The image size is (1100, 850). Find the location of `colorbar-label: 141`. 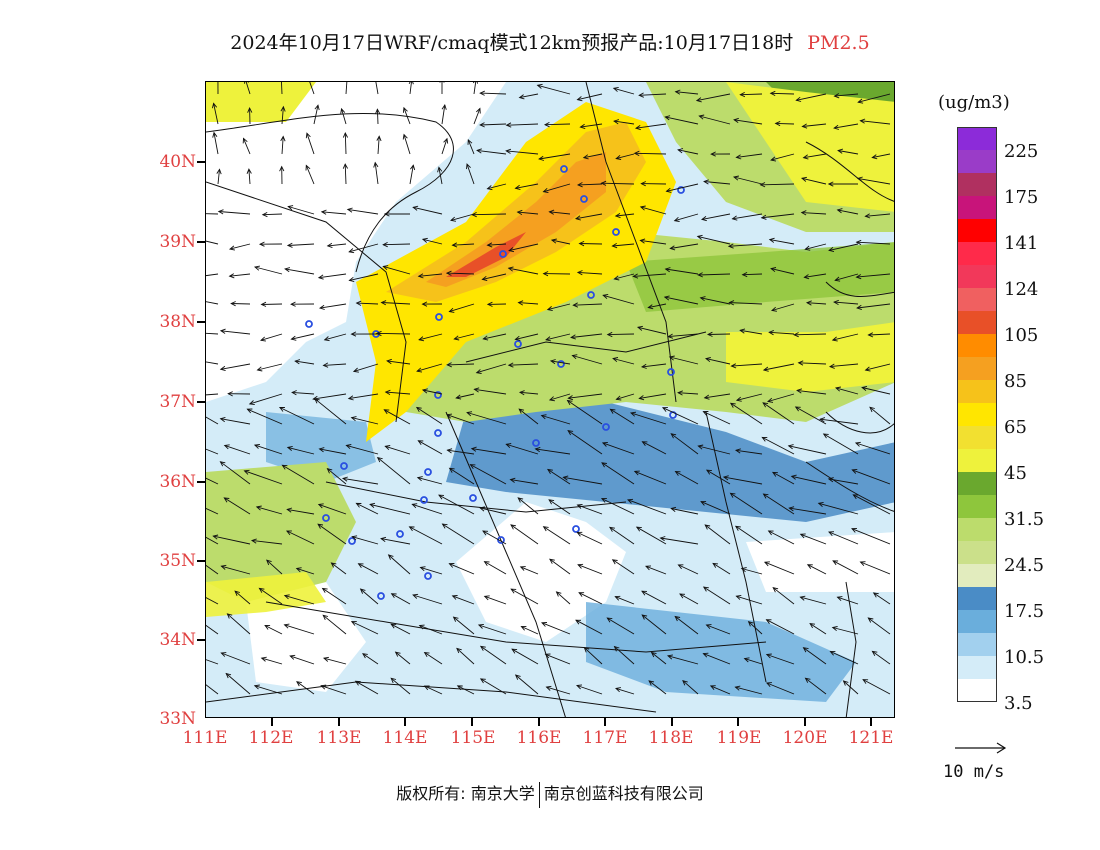

colorbar-label: 141 is located at coordinates (1021, 243).